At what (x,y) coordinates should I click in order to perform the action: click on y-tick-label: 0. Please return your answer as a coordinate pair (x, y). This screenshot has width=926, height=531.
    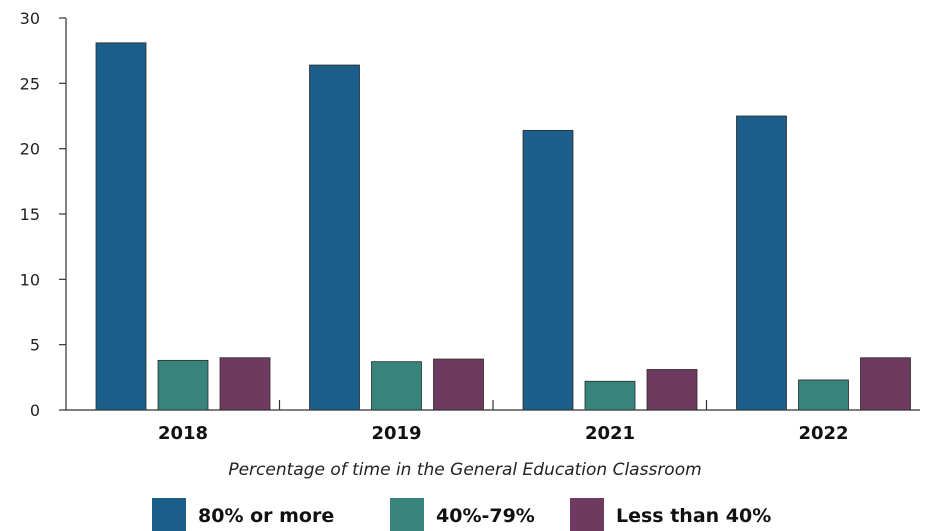
    Looking at the image, I should click on (35, 410).